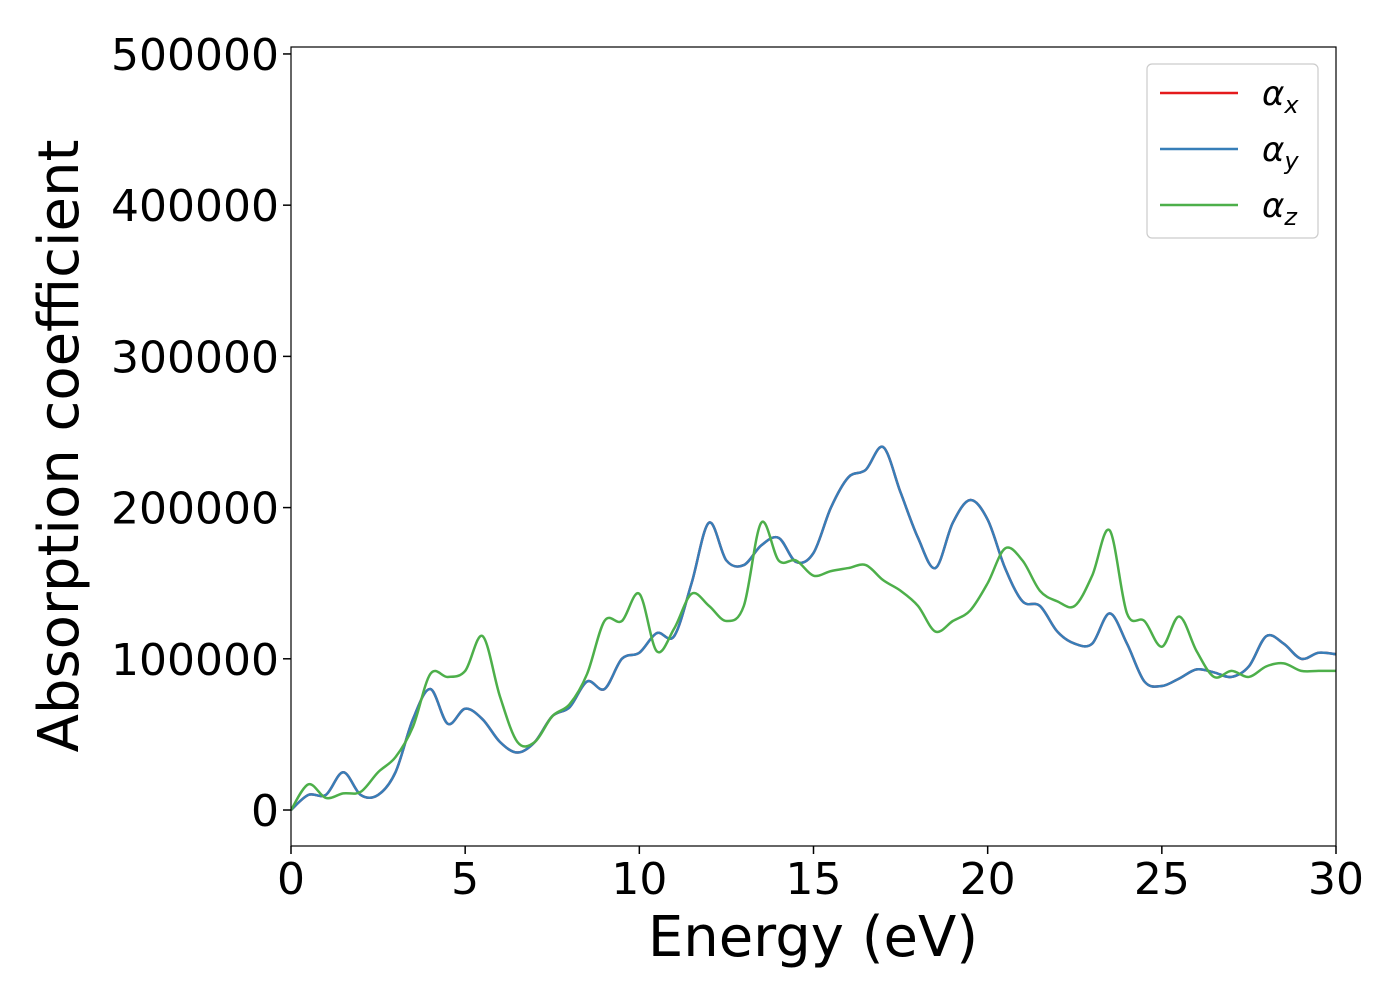  I want to click on y-tick-label: 200000, so click(195, 509).